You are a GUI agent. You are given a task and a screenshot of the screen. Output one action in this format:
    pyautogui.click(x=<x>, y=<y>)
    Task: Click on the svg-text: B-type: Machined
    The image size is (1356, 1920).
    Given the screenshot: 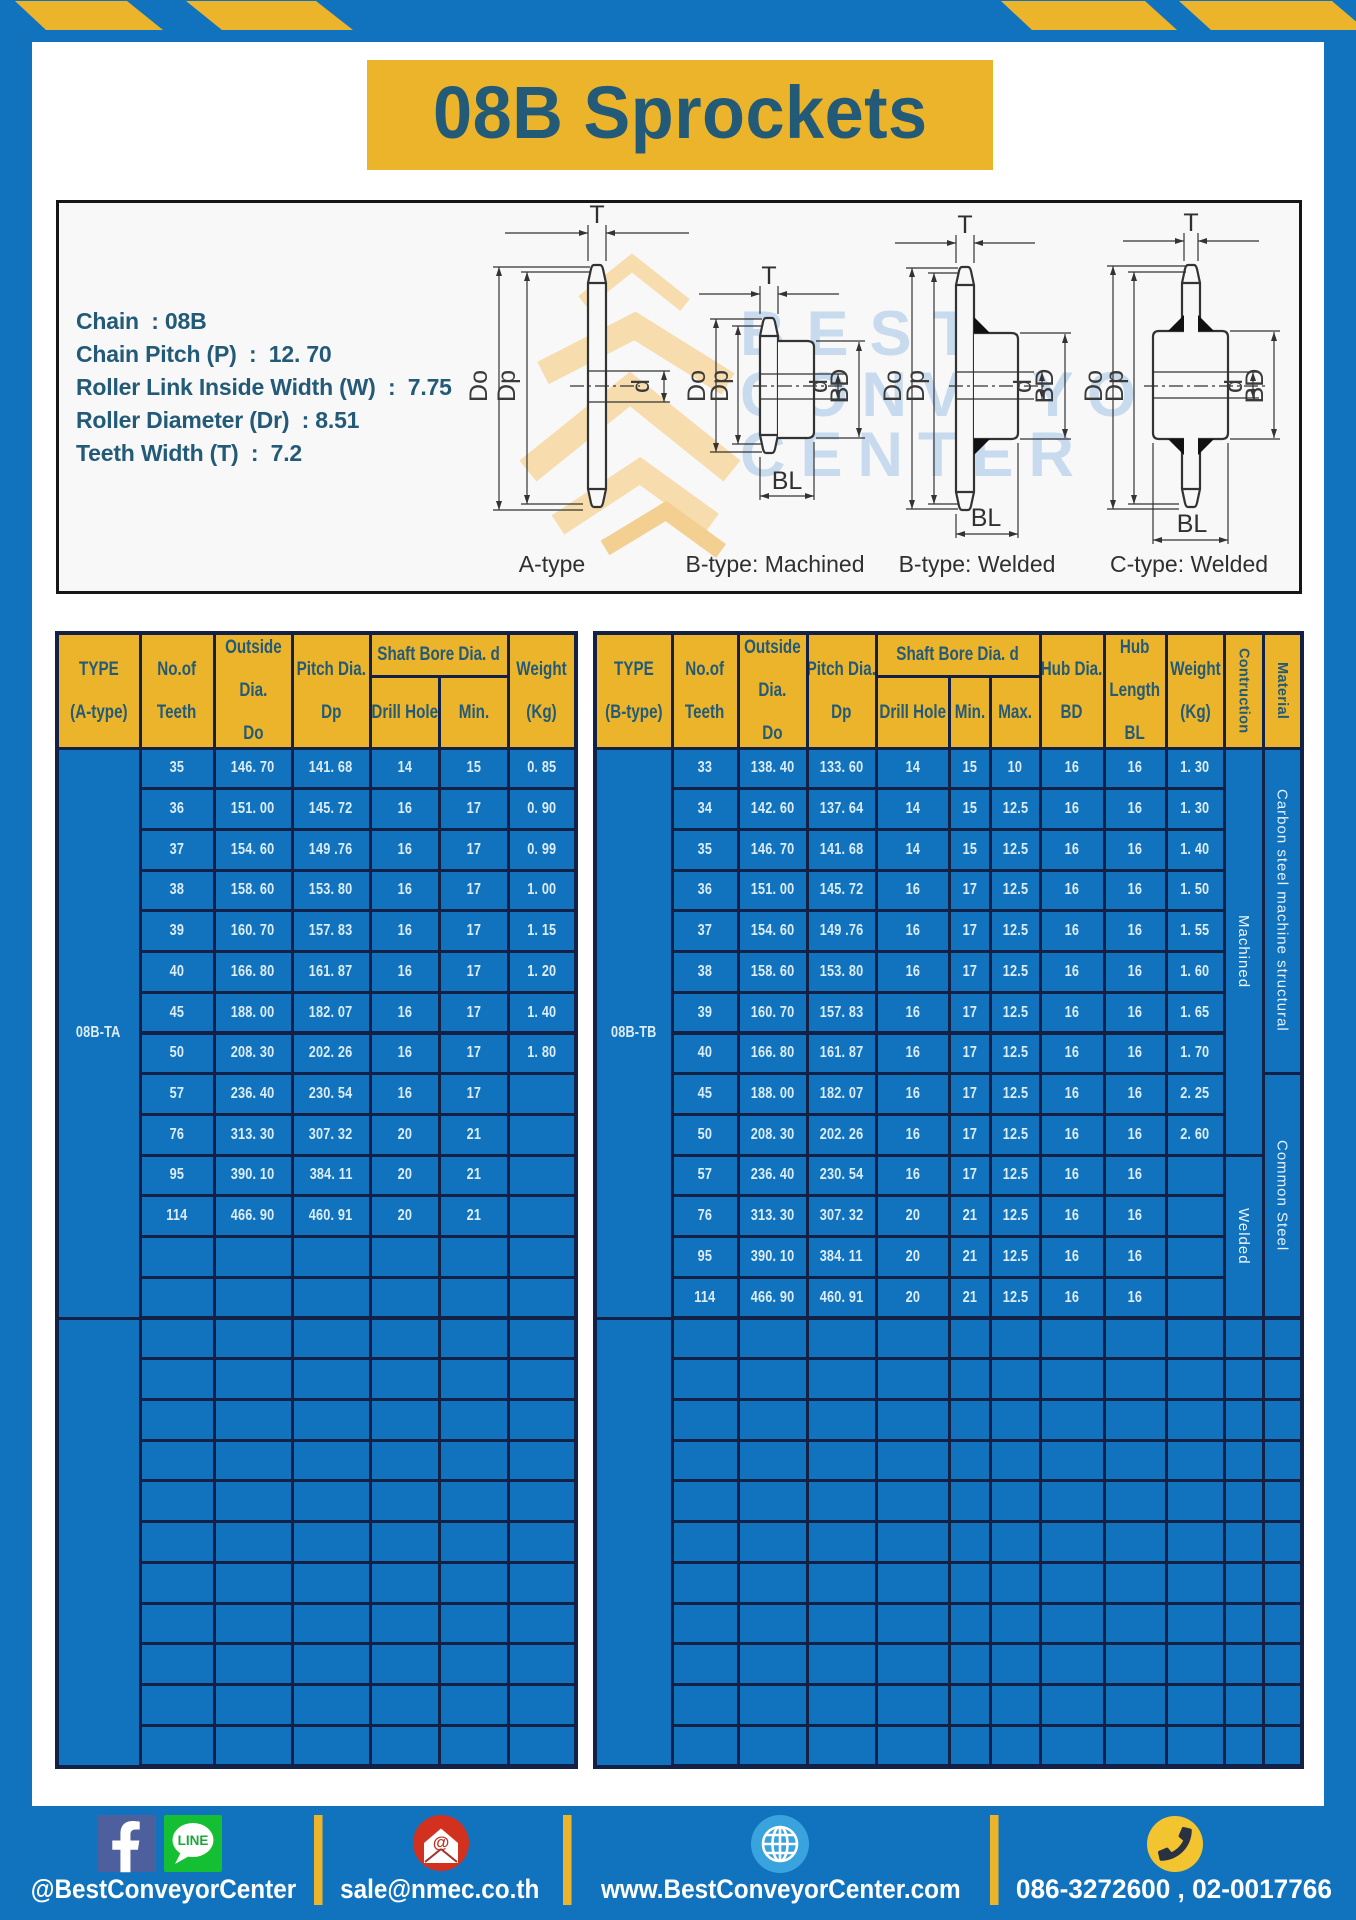 What is the action you would take?
    pyautogui.click(x=775, y=564)
    